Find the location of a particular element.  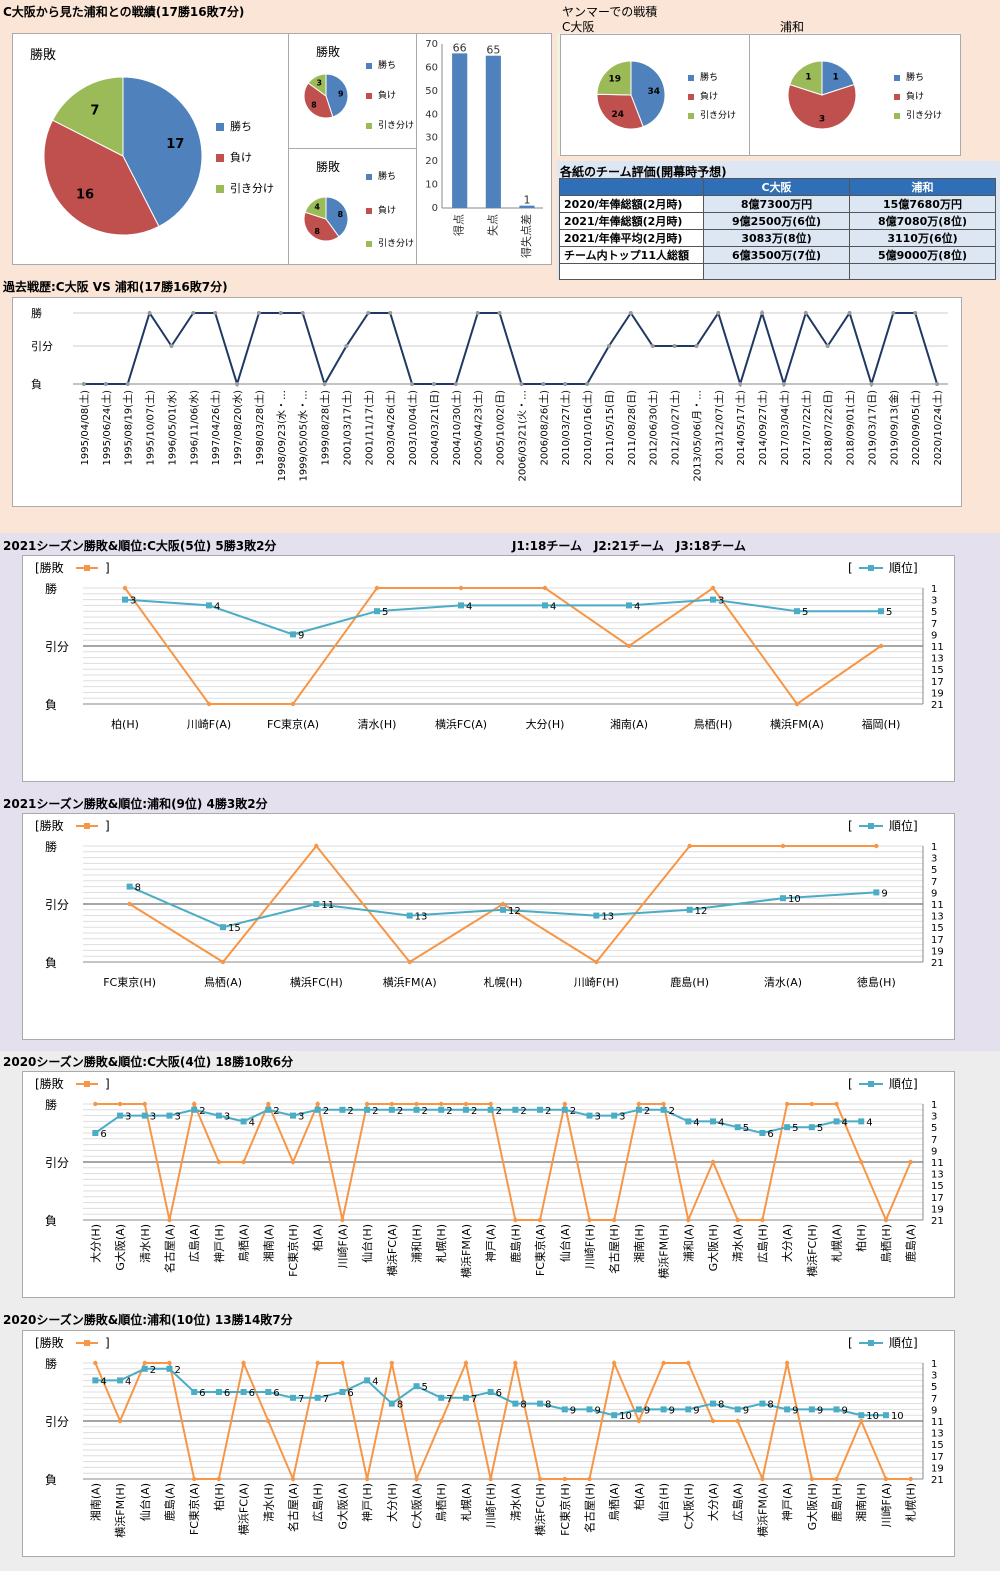

match-label: 名古屋(H) is located at coordinates (589, 1508).